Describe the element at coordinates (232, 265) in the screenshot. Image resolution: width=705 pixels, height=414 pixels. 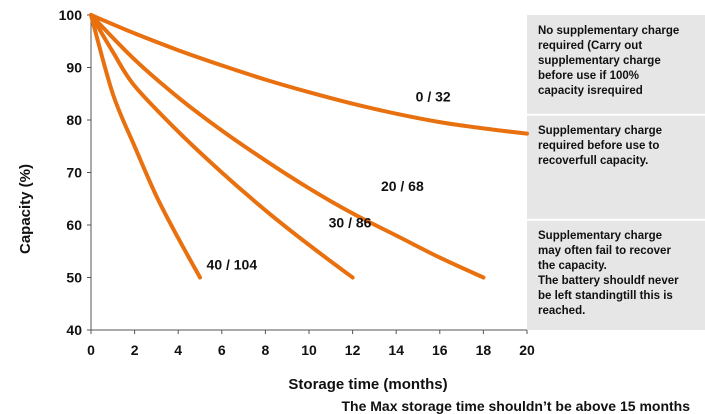
I see `series-label-3: 40 / 104` at that location.